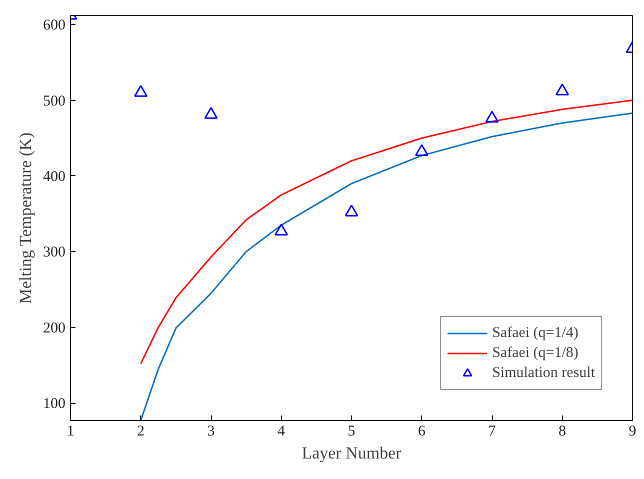 This screenshot has height=479, width=644. Describe the element at coordinates (54, 404) in the screenshot. I see `y-tick-label: 100` at that location.